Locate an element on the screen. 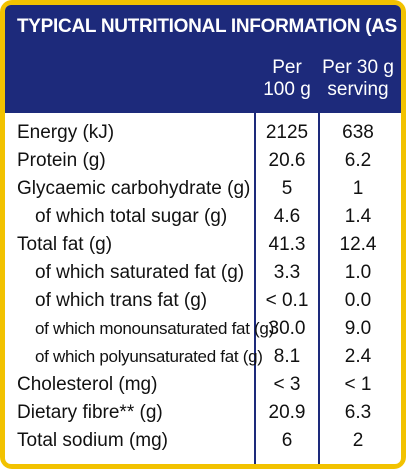 The height and width of the screenshot is (469, 406). column-header-per-serving-line1: Per 30 g is located at coordinates (358, 67).